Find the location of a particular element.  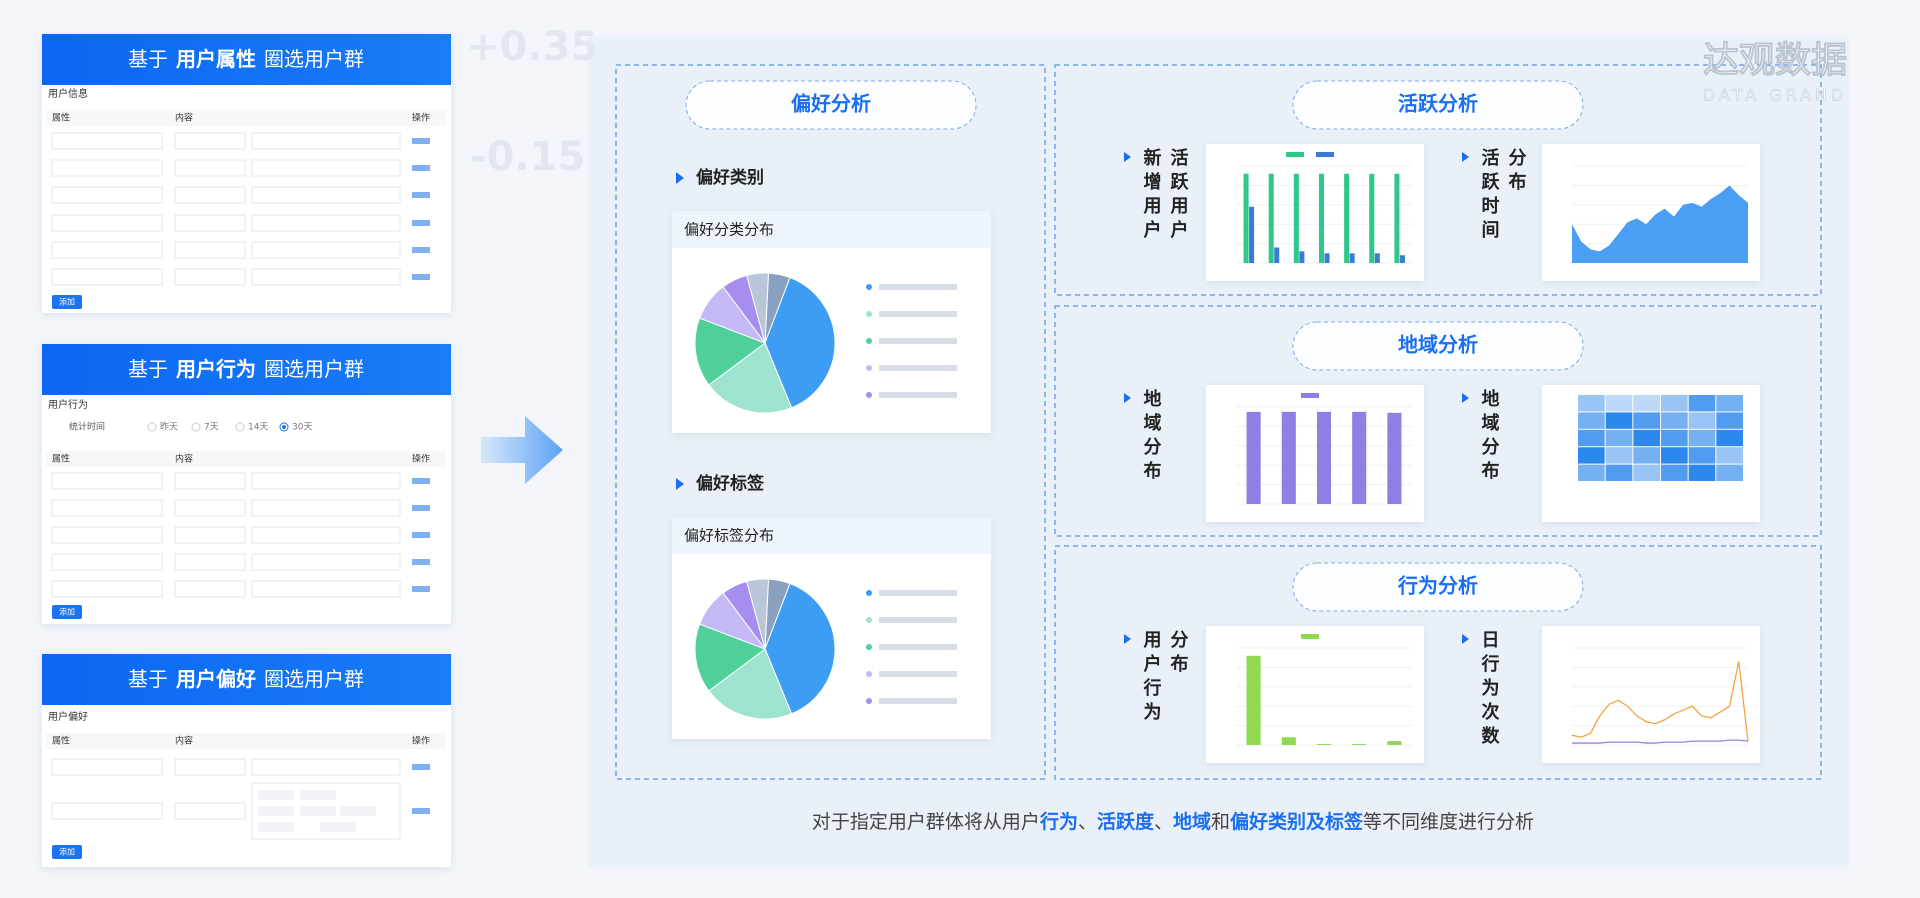

vertical-label: 日行为次数 is located at coordinates (1490, 690).